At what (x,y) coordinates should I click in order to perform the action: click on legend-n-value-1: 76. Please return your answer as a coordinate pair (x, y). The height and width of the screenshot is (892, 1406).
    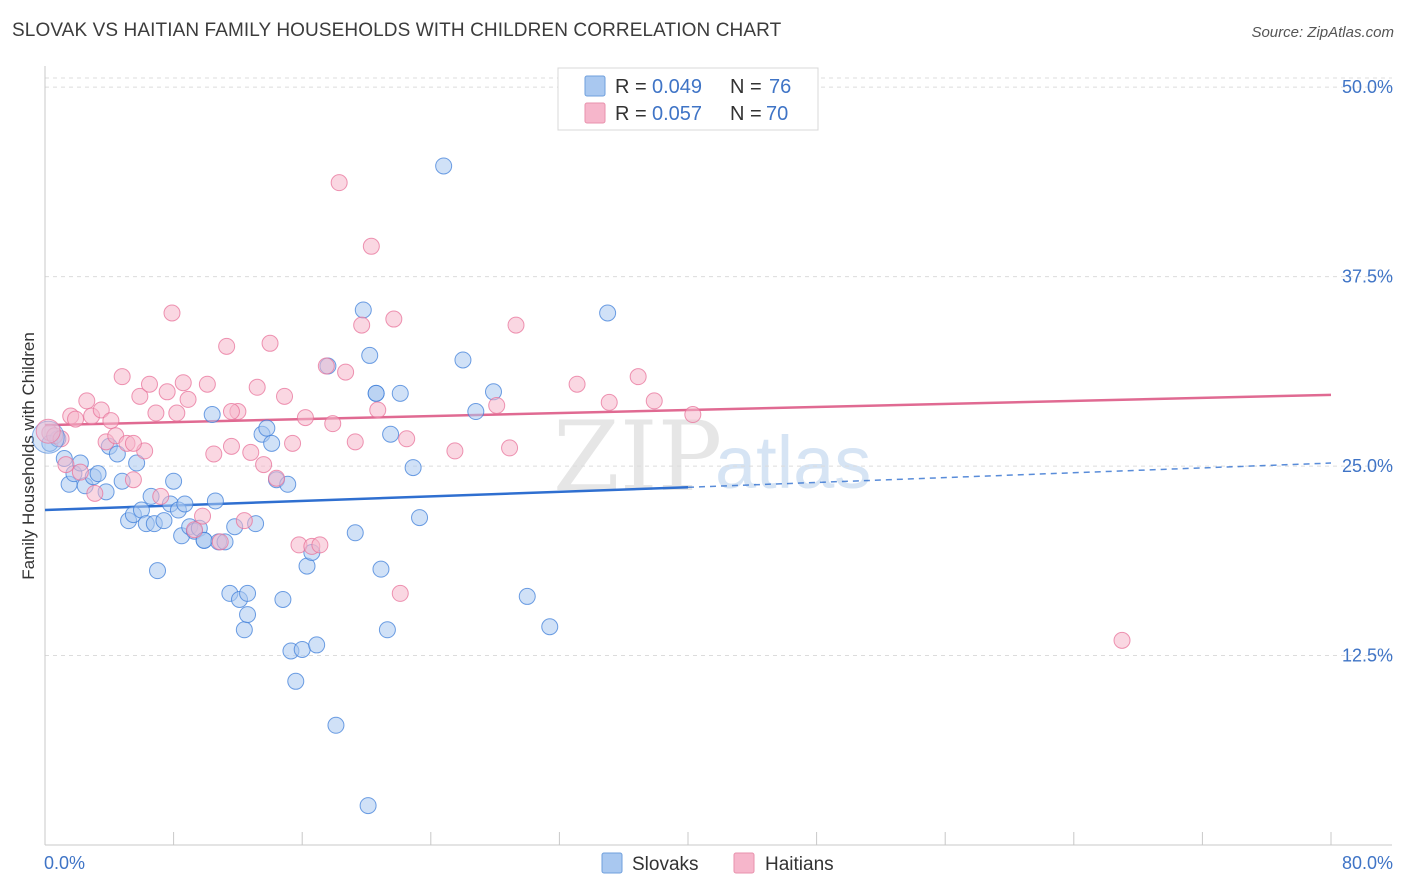
    Looking at the image, I should click on (780, 87).